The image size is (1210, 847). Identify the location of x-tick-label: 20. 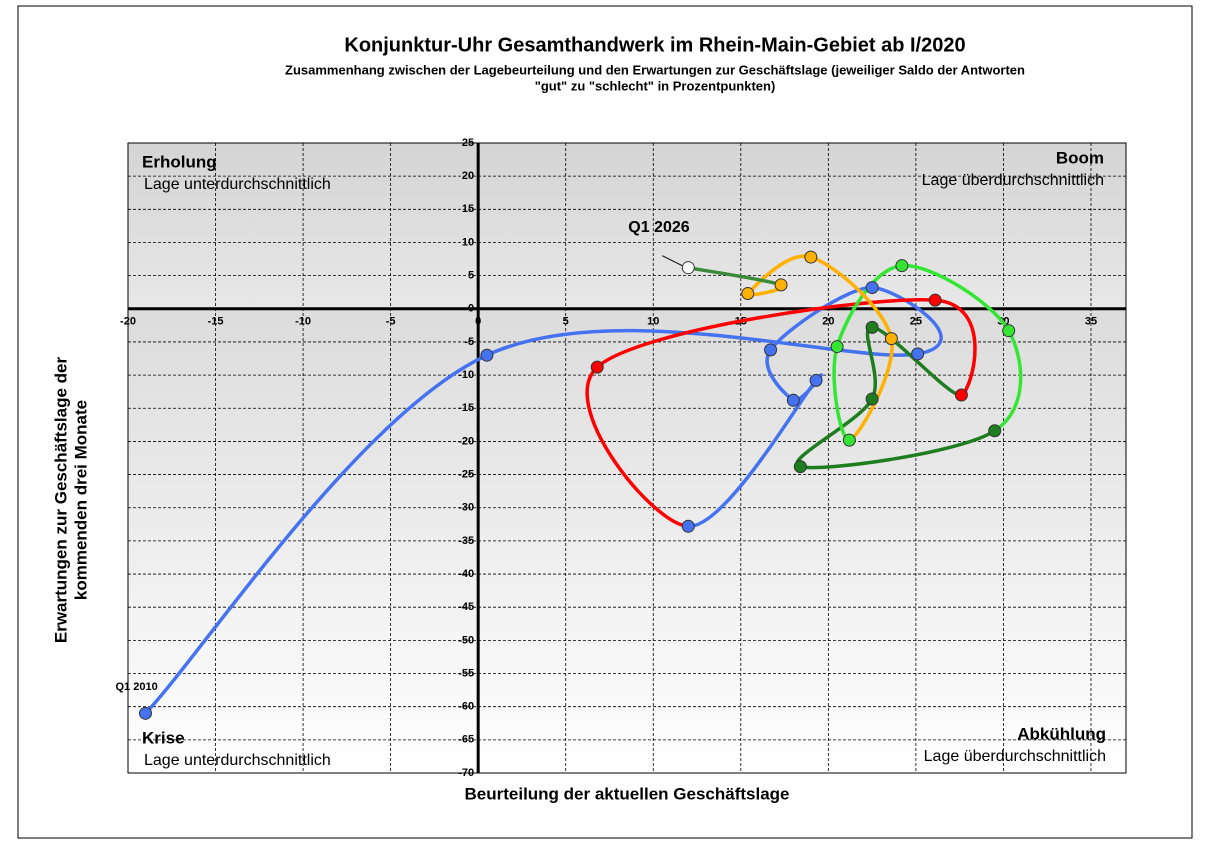
(828, 322).